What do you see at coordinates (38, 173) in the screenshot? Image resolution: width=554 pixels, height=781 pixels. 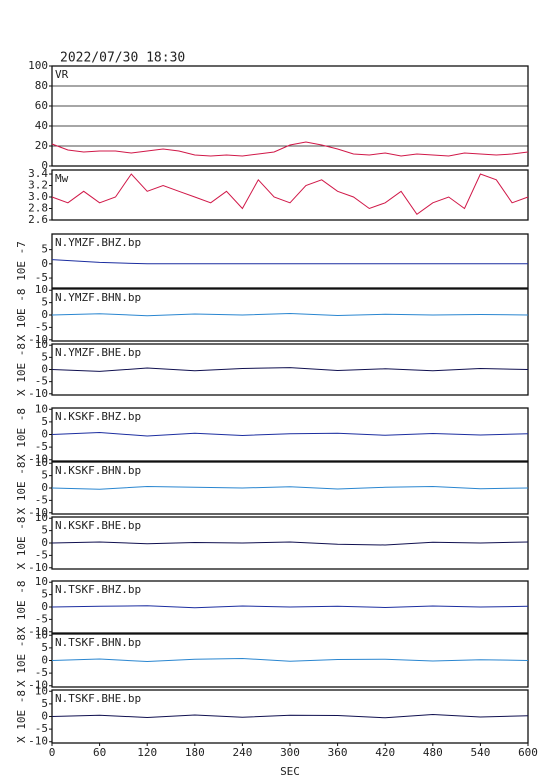 I see `y-tick-label: 3.4` at bounding box center [38, 173].